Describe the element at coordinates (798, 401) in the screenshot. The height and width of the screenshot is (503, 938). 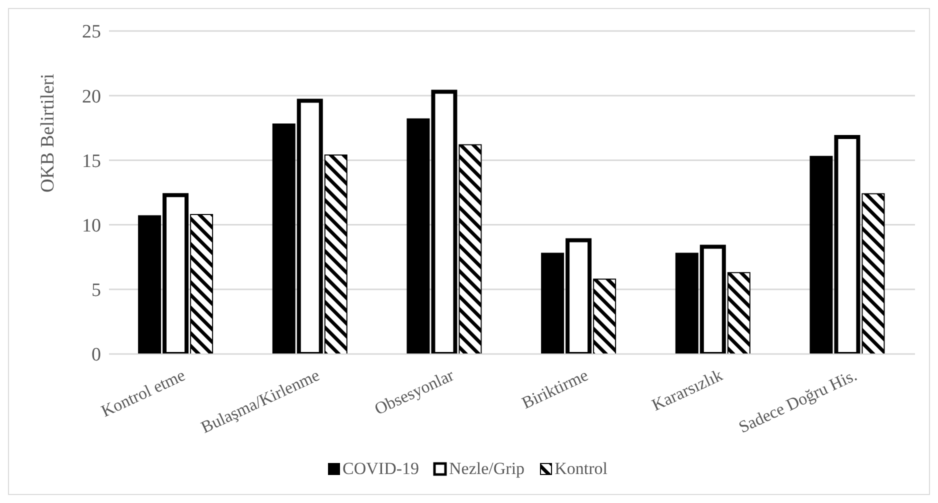
I see `x-tick-label: Sadece Doğru His.` at that location.